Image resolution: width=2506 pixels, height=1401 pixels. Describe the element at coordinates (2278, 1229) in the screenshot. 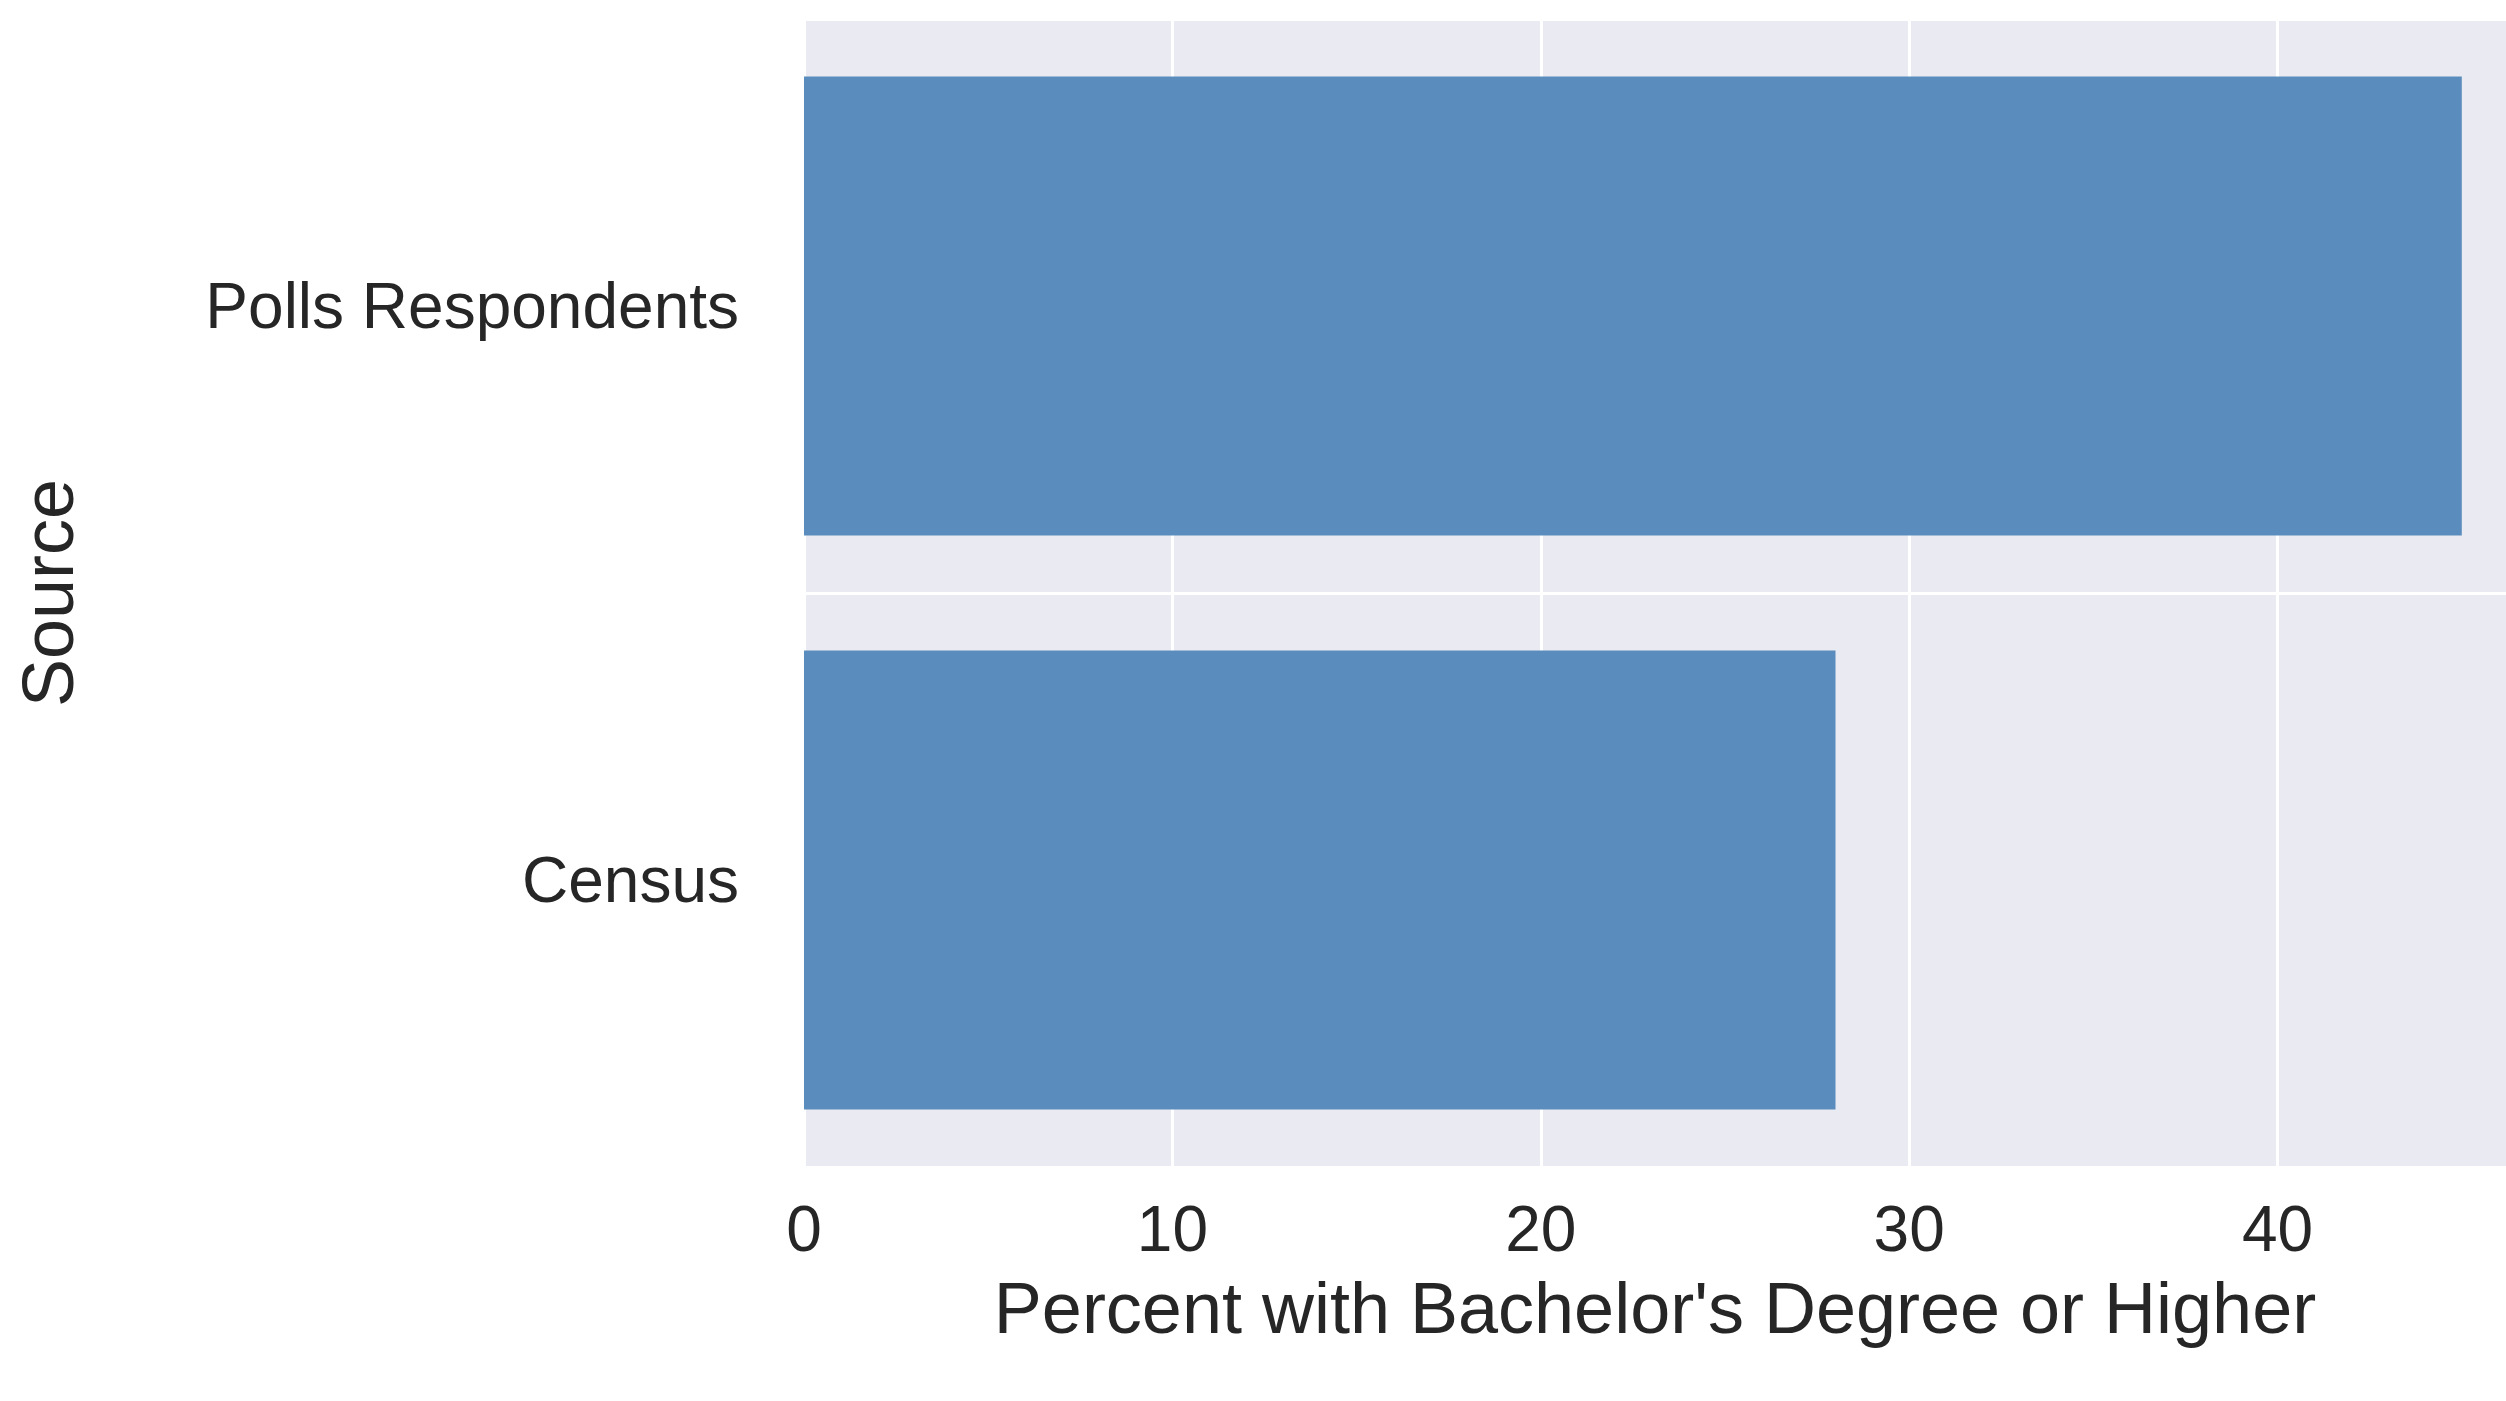

I see `x-tick-label: 40` at that location.